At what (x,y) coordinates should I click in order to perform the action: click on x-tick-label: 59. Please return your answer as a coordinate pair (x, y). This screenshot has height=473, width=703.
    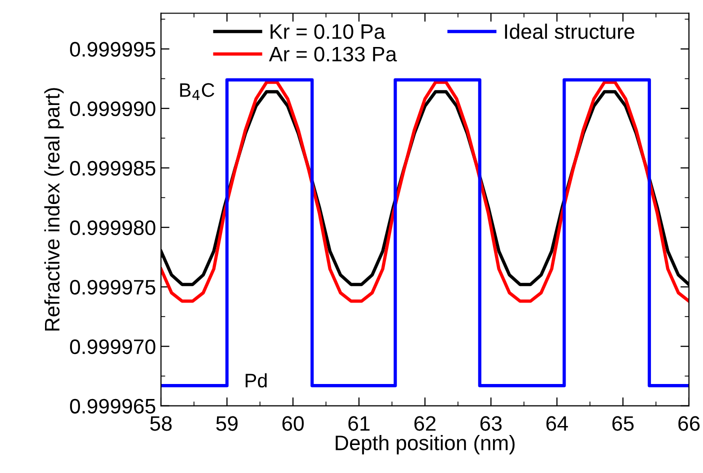
    Looking at the image, I should click on (227, 423).